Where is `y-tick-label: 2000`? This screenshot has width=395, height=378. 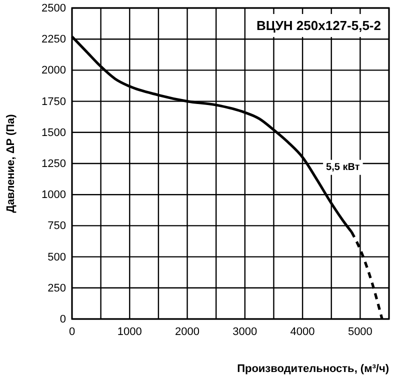
y-tick-label: 2000 is located at coordinates (54, 70).